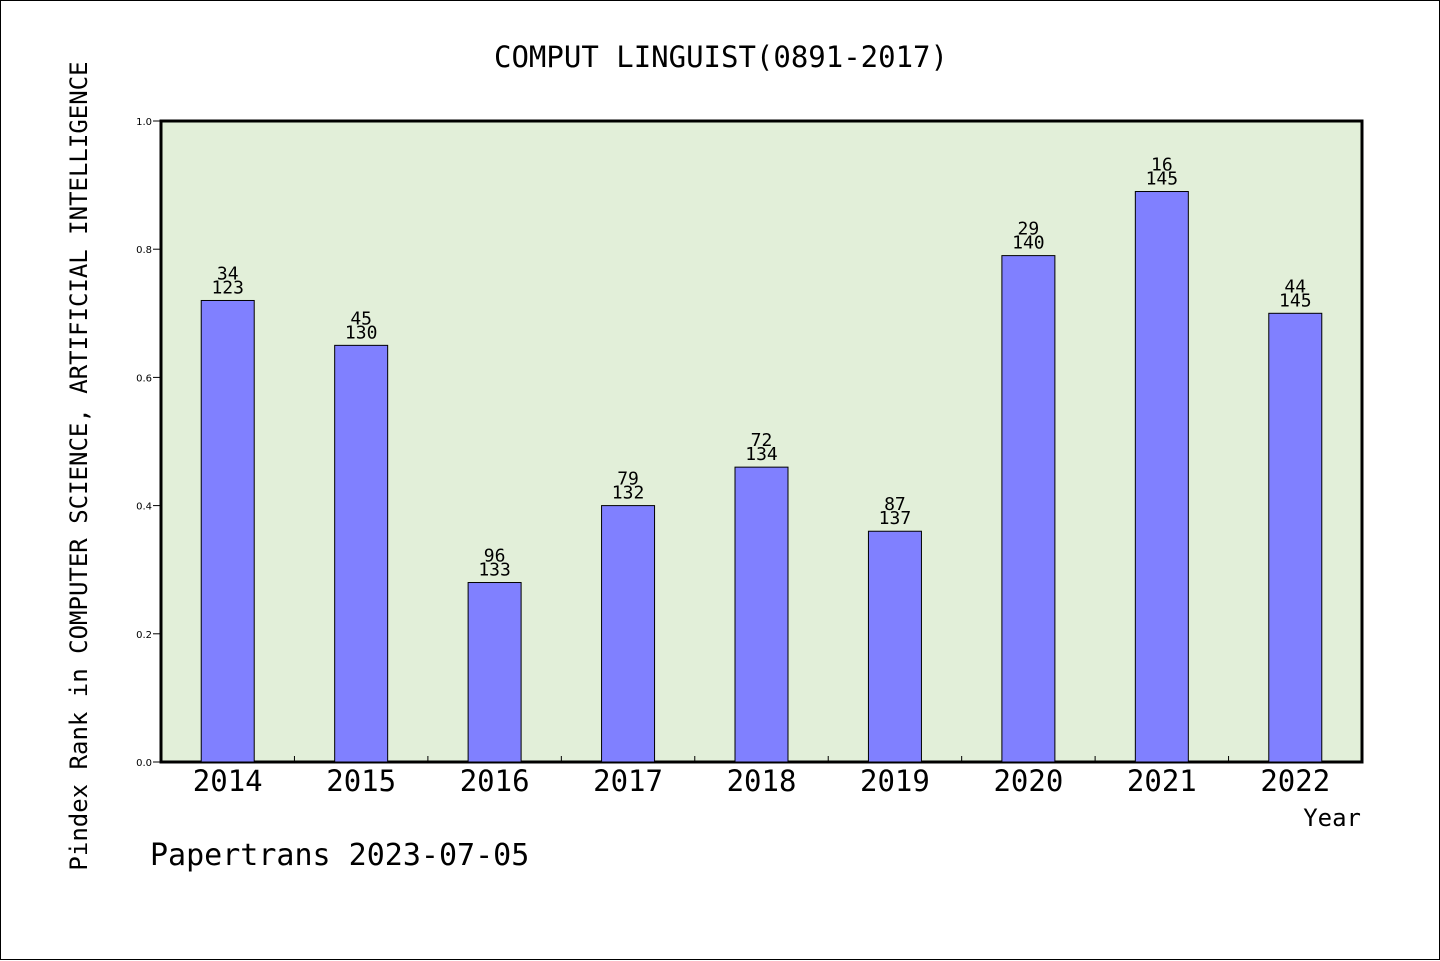 The height and width of the screenshot is (961, 1440). I want to click on y-tick-label: 1.0, so click(144, 122).